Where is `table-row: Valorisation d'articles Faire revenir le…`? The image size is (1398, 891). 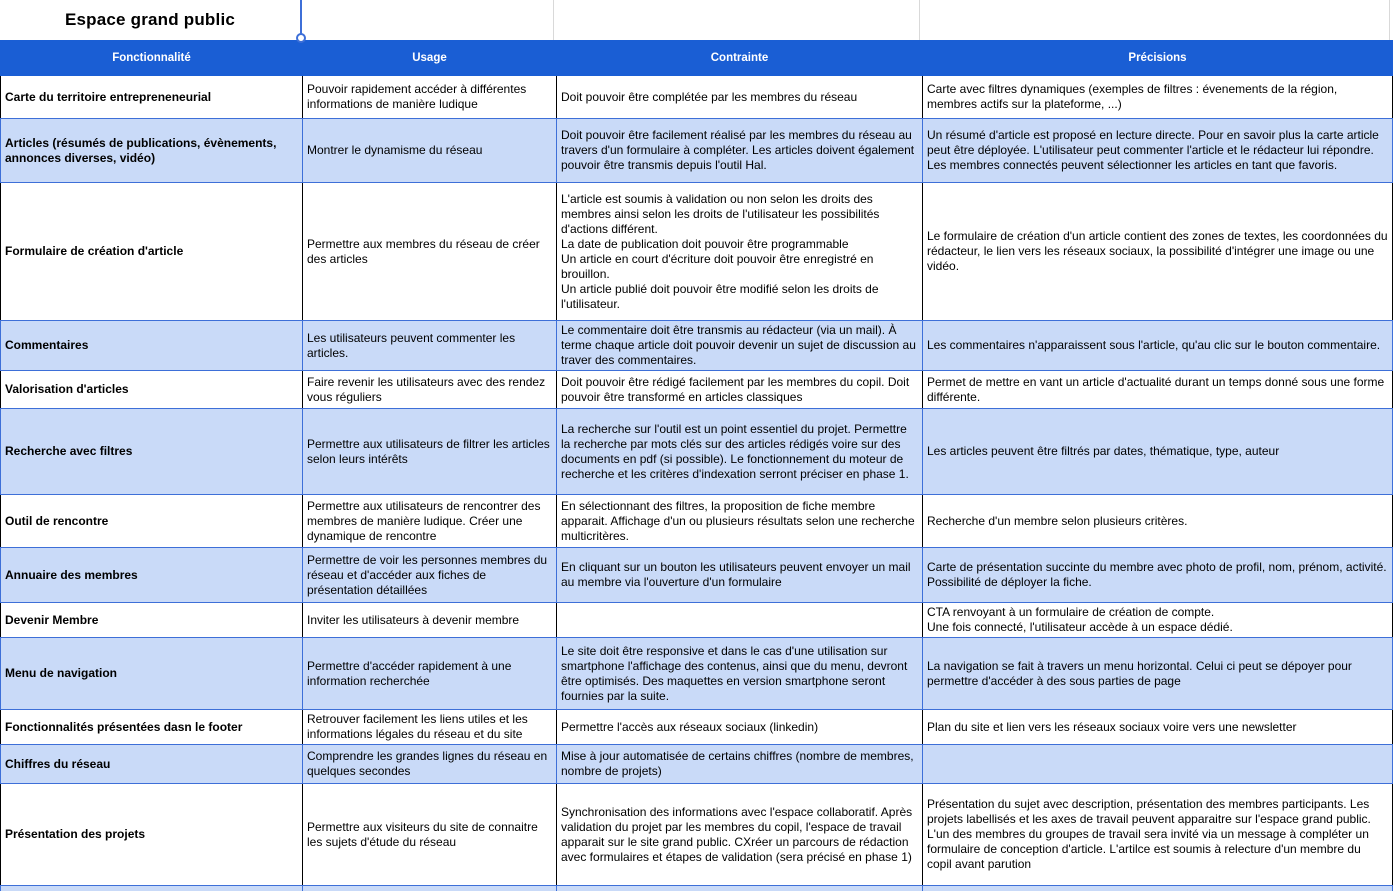 table-row: Valorisation d'articles Faire revenir le… is located at coordinates (696, 389).